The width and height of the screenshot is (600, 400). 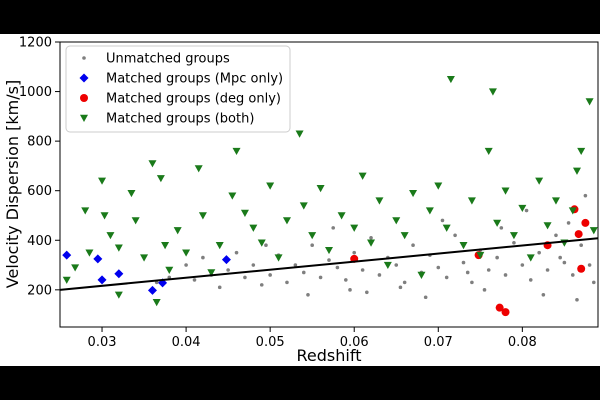 I want to click on y-tick-label: 1000, so click(x=35, y=92).